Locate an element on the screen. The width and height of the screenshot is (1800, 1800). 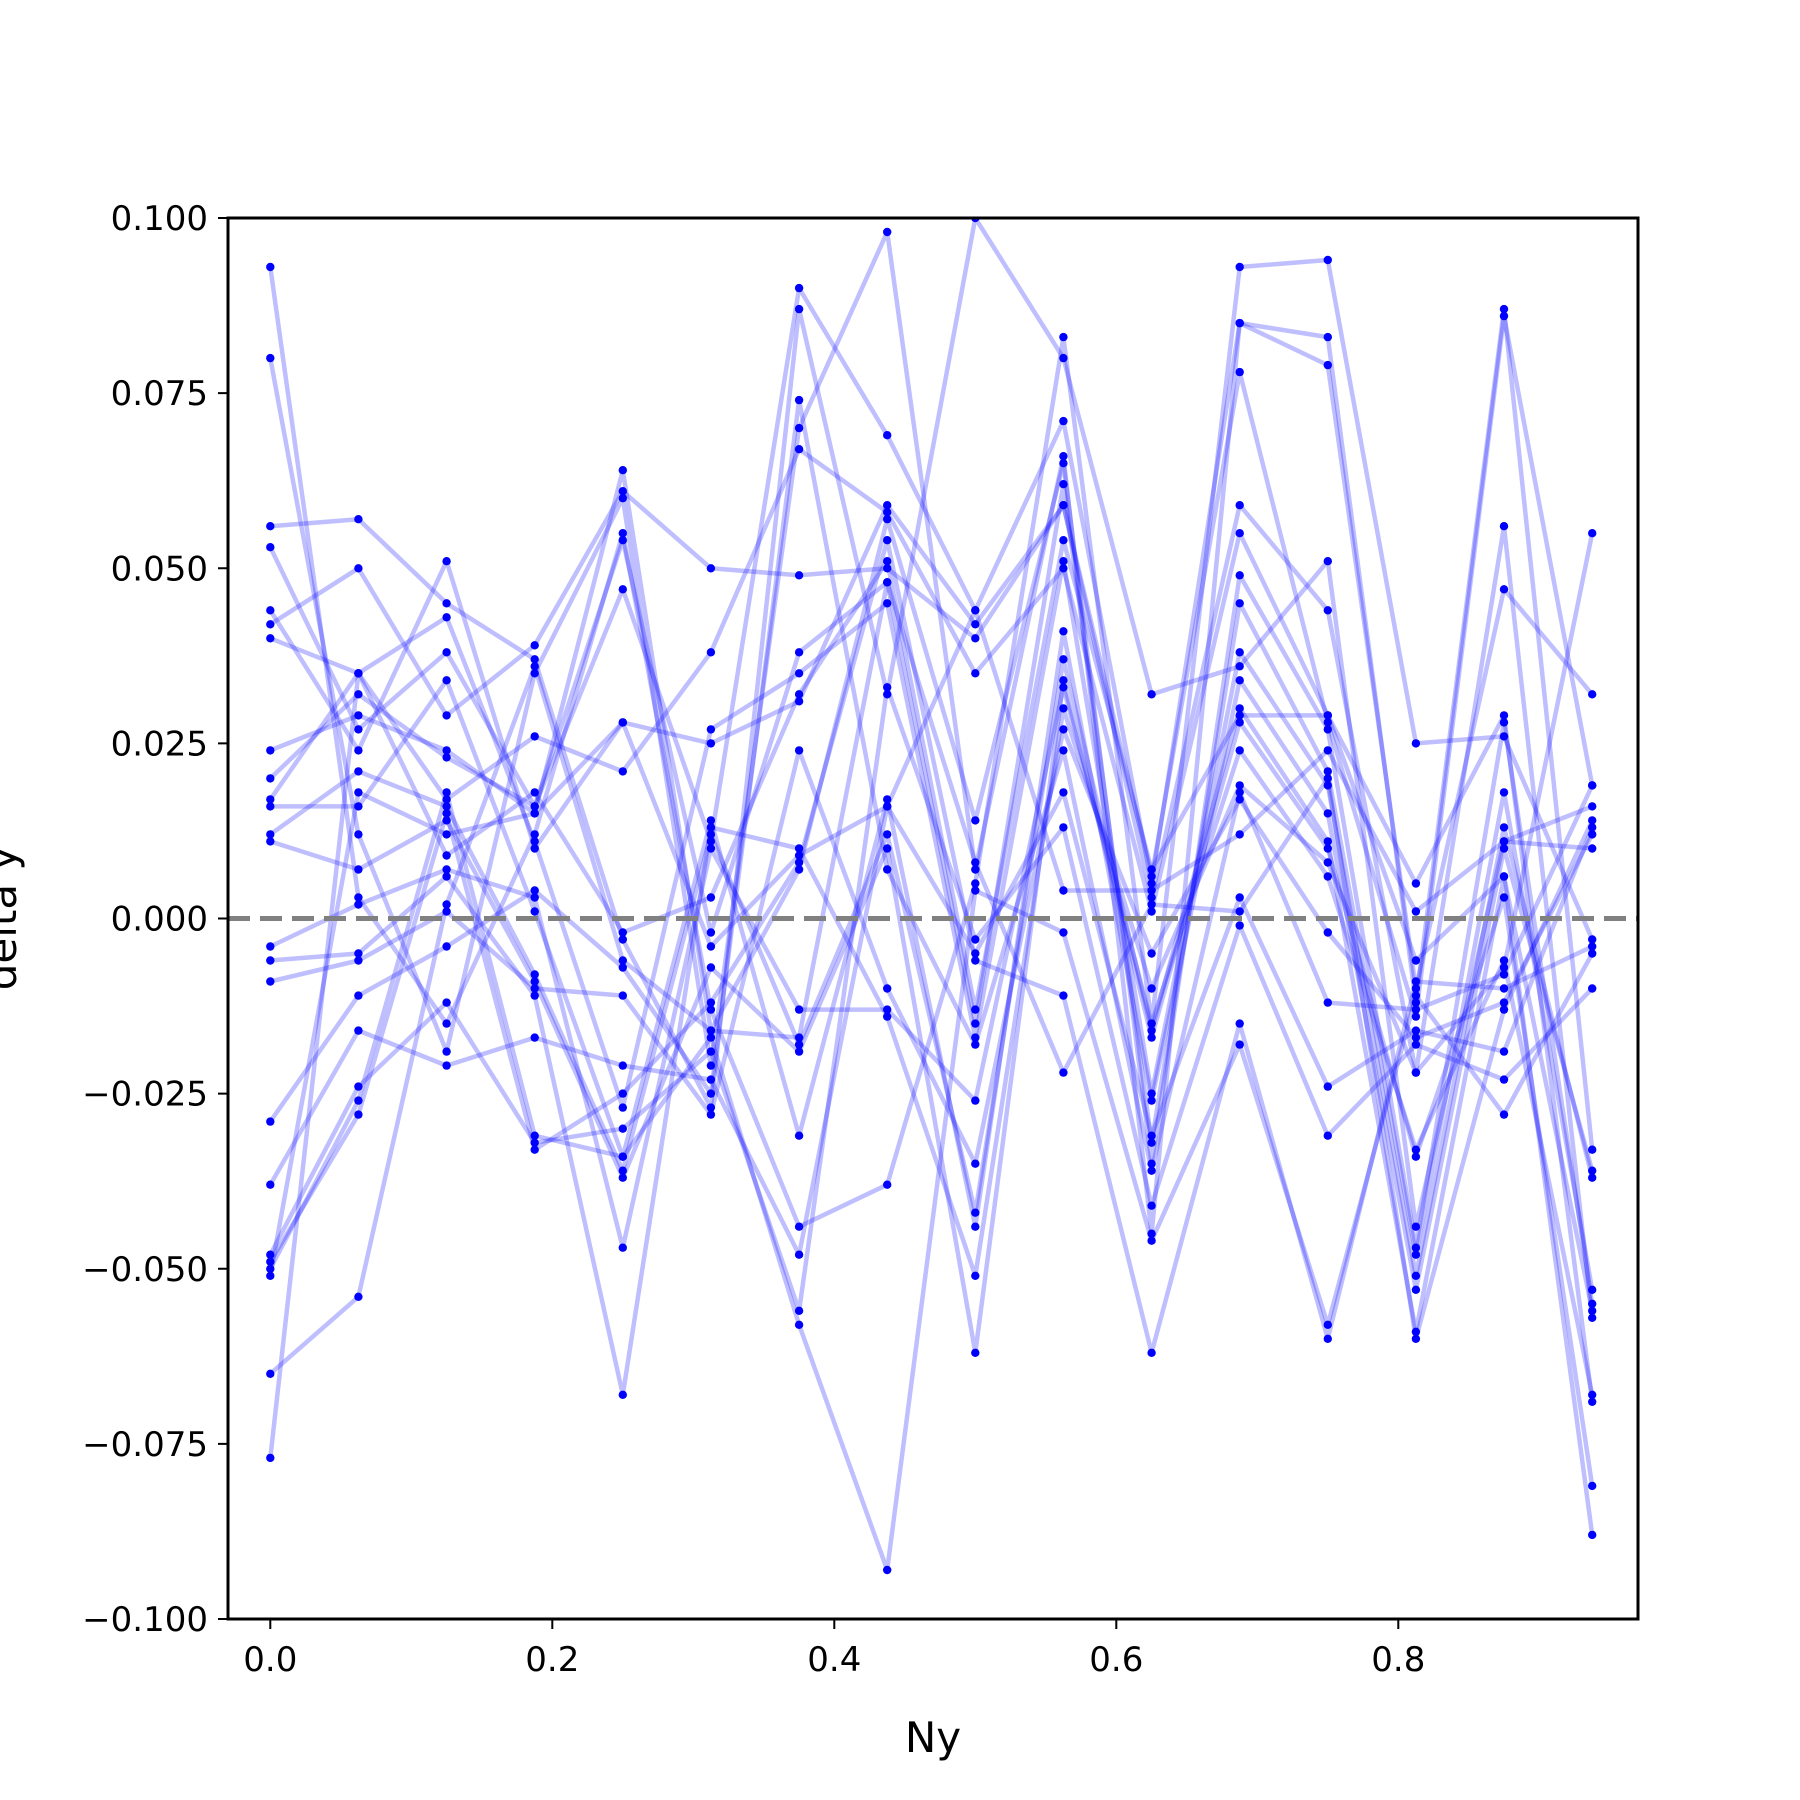
y-axis-label: delta y is located at coordinates (13, 918).